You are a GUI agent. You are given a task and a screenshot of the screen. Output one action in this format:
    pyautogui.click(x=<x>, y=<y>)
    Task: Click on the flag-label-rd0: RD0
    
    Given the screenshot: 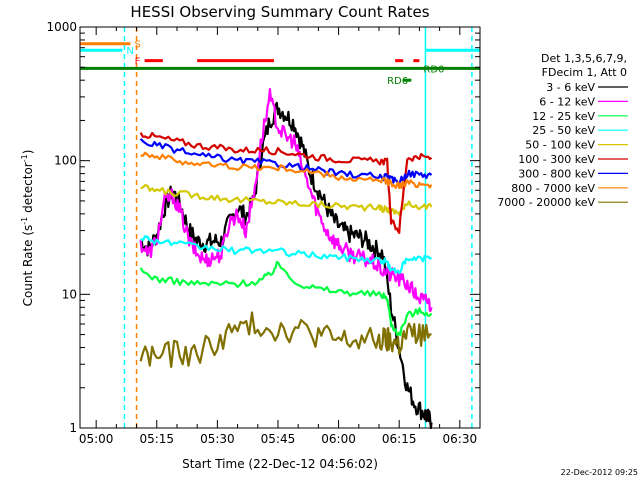 What is the action you would take?
    pyautogui.click(x=433, y=69)
    